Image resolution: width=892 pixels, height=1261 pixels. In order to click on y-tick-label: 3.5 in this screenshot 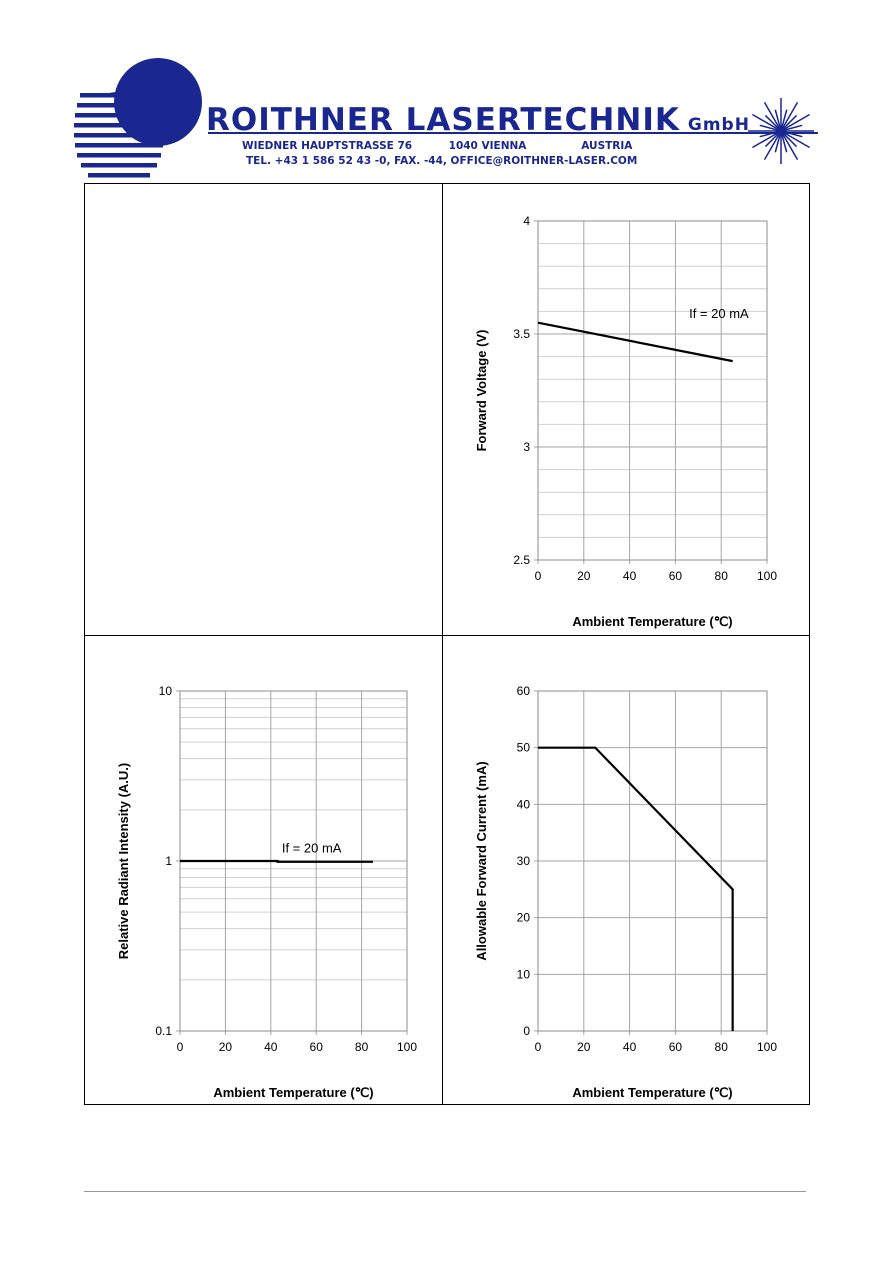, I will do `click(521, 334)`.